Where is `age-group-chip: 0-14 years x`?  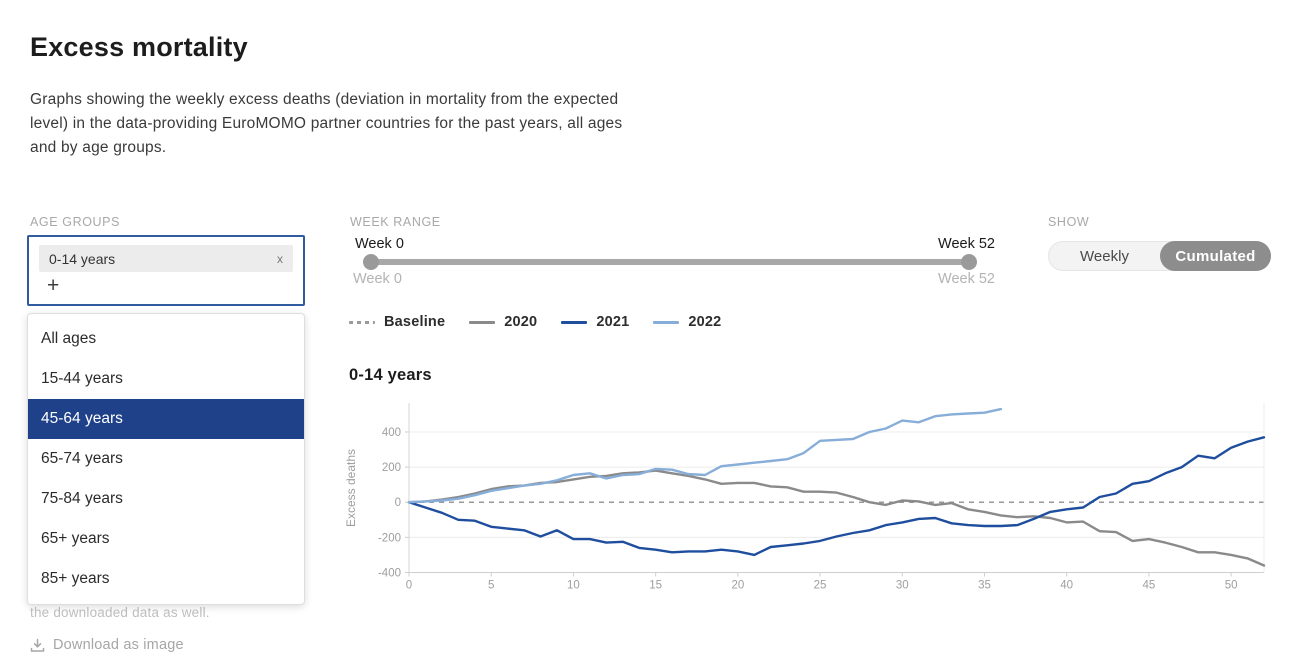
age-group-chip: 0-14 years x is located at coordinates (166, 258).